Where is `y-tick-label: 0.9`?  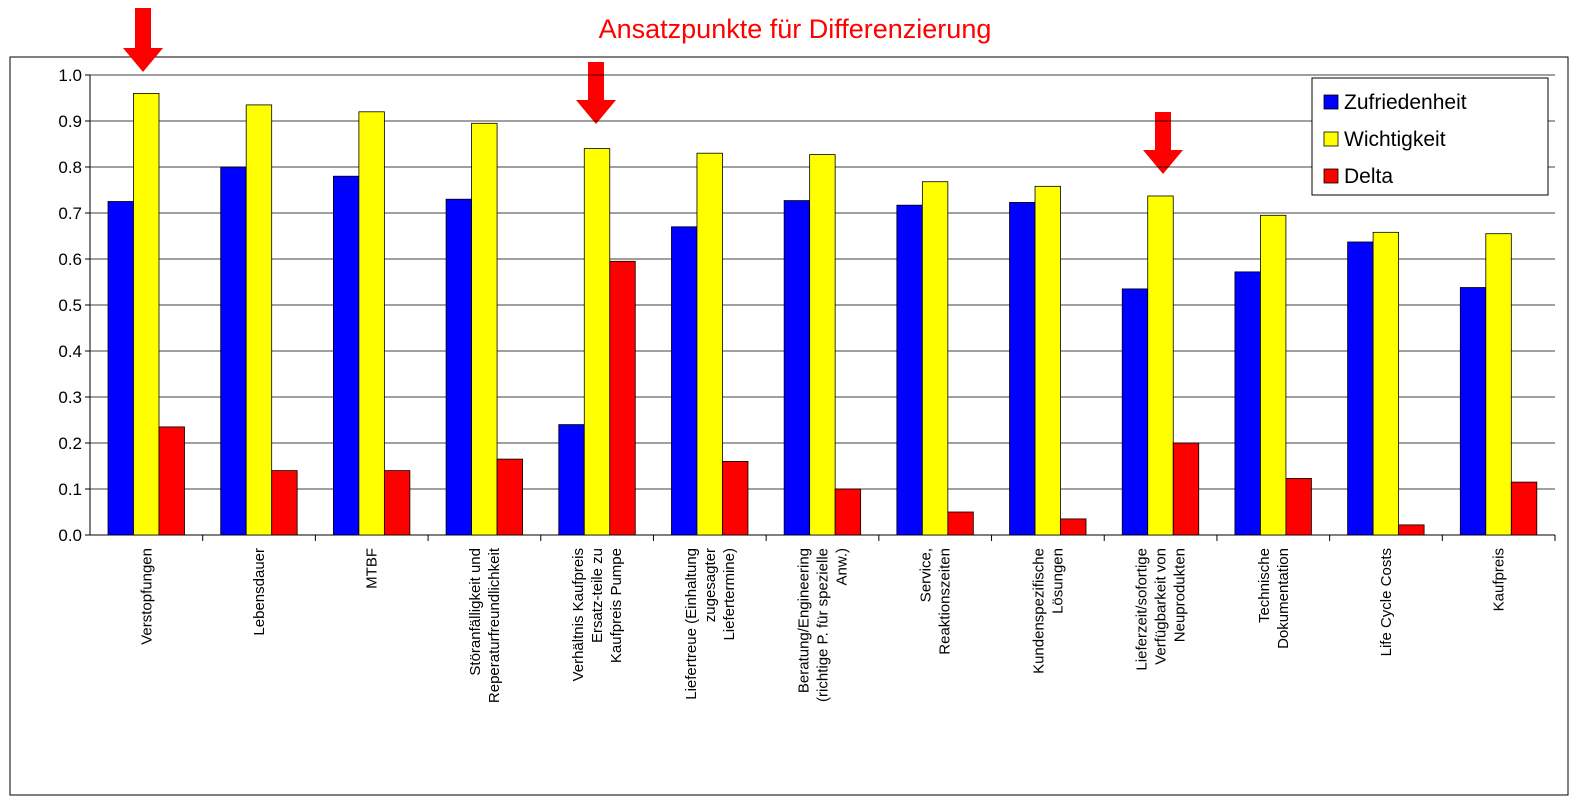
y-tick-label: 0.9 is located at coordinates (70, 121).